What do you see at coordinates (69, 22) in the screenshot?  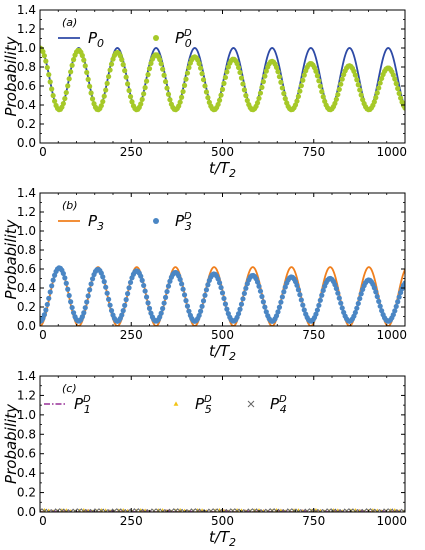 I see `panel-label: (a)` at bounding box center [69, 22].